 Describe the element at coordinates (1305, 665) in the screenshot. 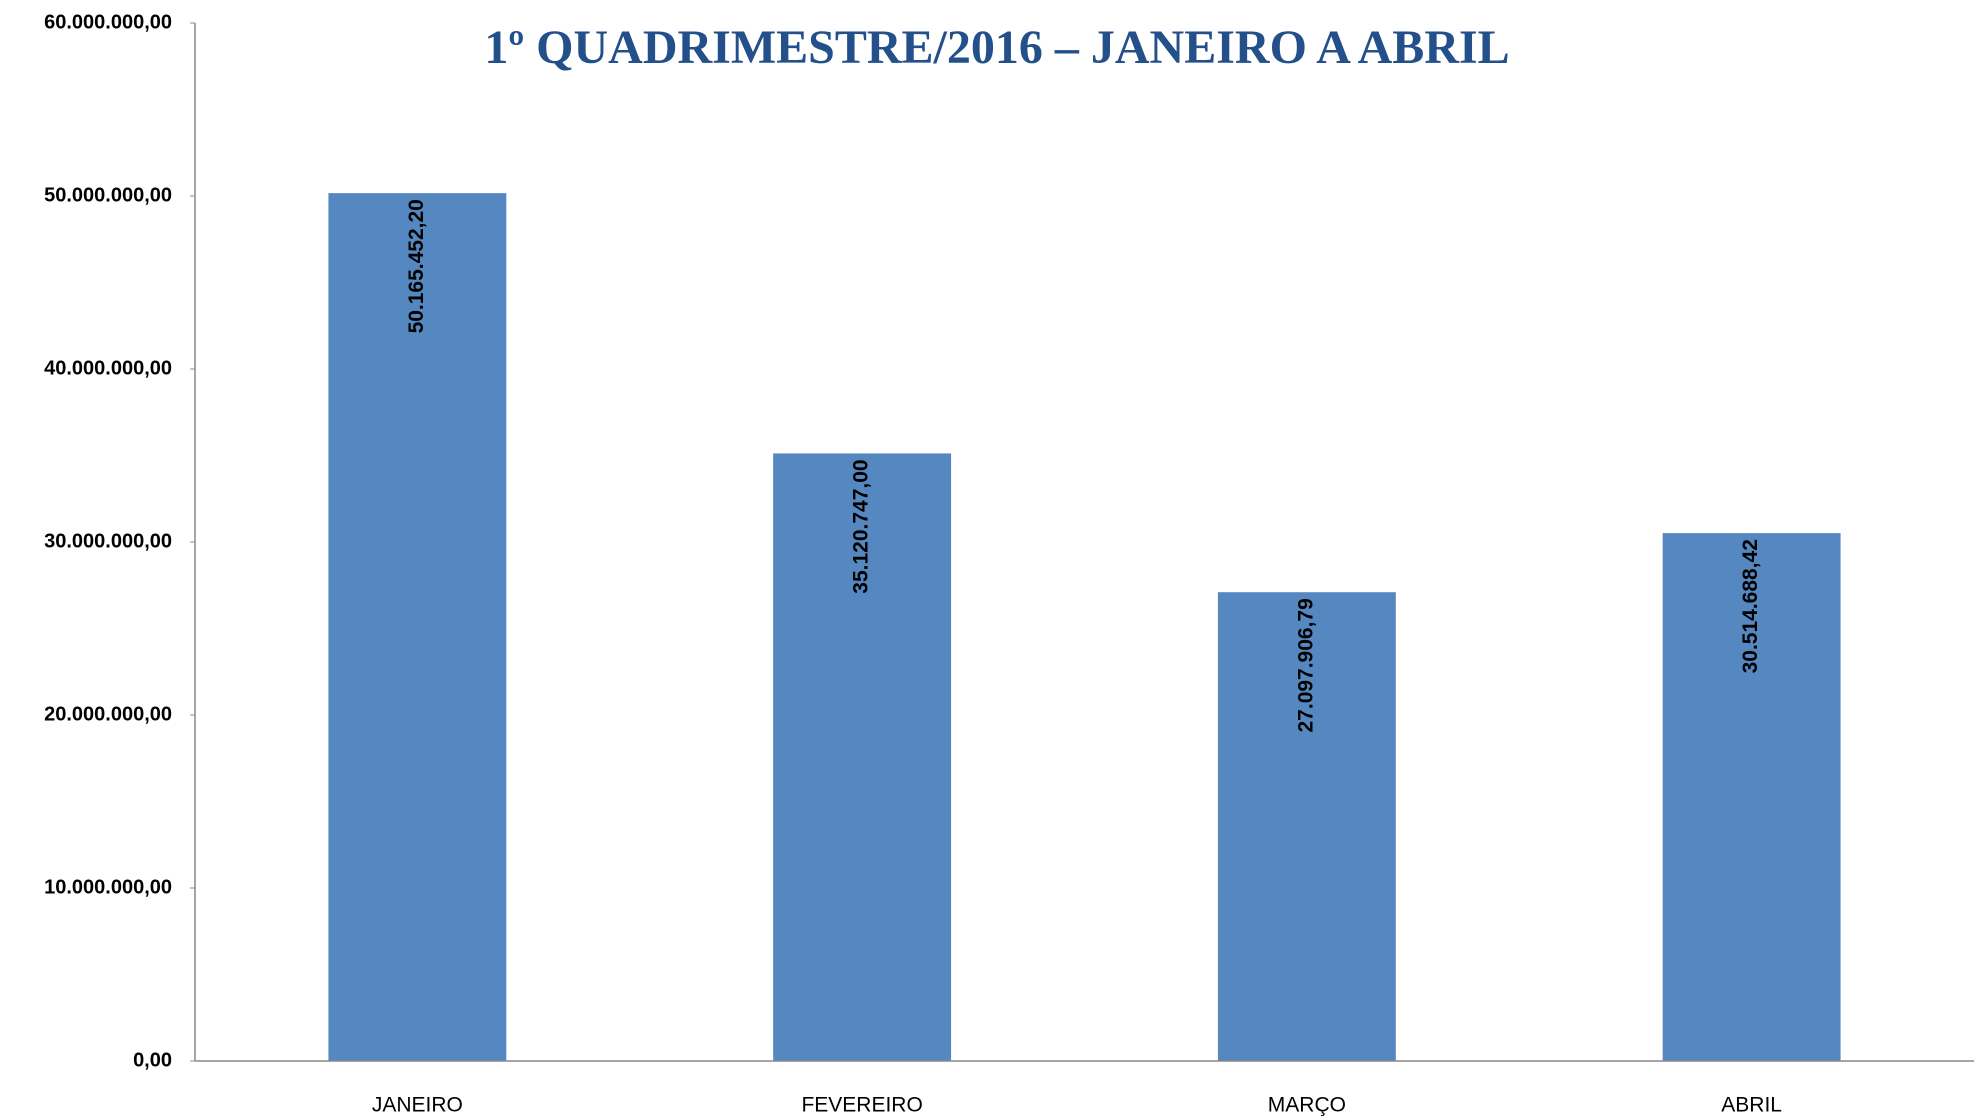

I see `data-label: 27.097.906,79` at that location.